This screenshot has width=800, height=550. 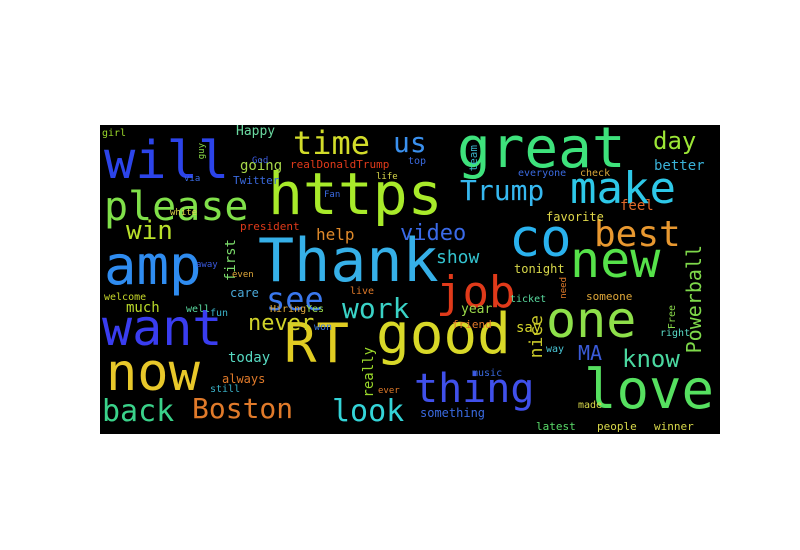 What do you see at coordinates (540, 239) in the screenshot?
I see `word-co: co` at bounding box center [540, 239].